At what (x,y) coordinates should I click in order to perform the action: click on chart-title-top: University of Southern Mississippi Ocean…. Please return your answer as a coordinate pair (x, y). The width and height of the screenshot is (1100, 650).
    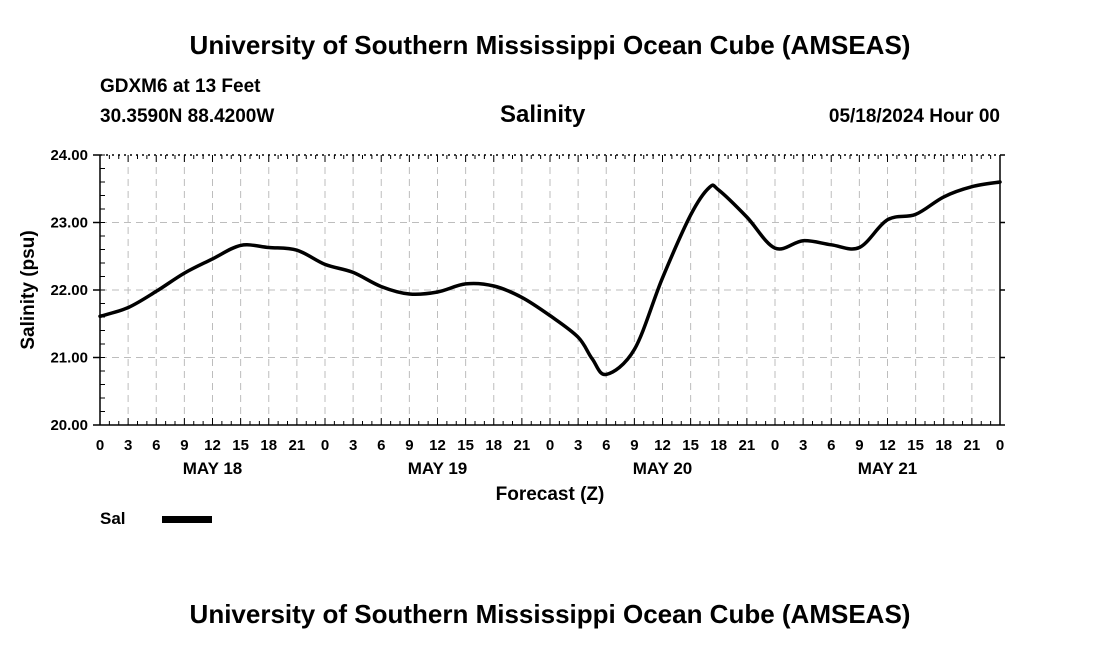
    Looking at the image, I should click on (550, 45).